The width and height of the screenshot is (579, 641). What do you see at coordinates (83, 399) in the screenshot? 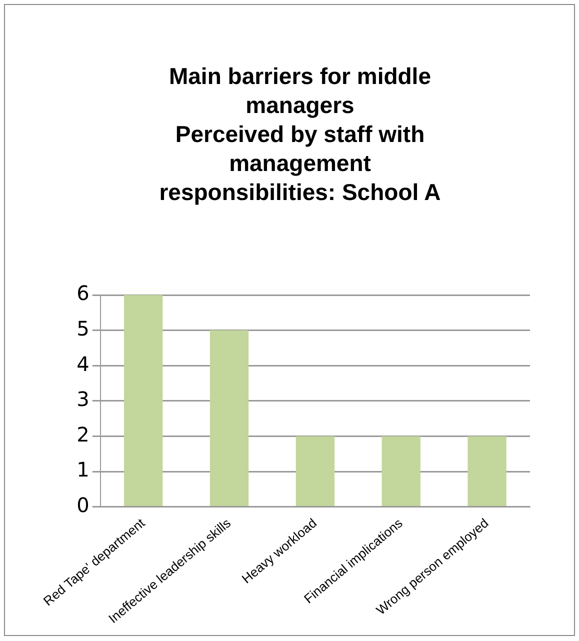
I see `y-tick-label: 3` at bounding box center [83, 399].